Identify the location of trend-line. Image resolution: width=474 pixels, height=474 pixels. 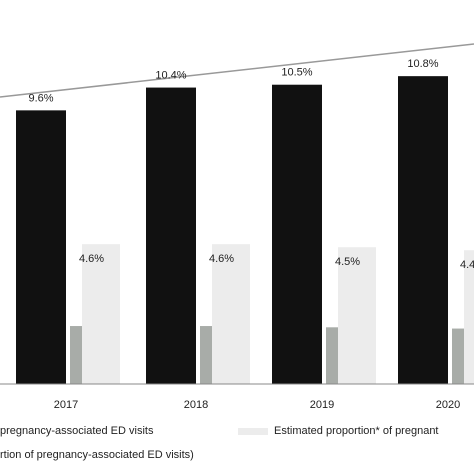
(237, 70).